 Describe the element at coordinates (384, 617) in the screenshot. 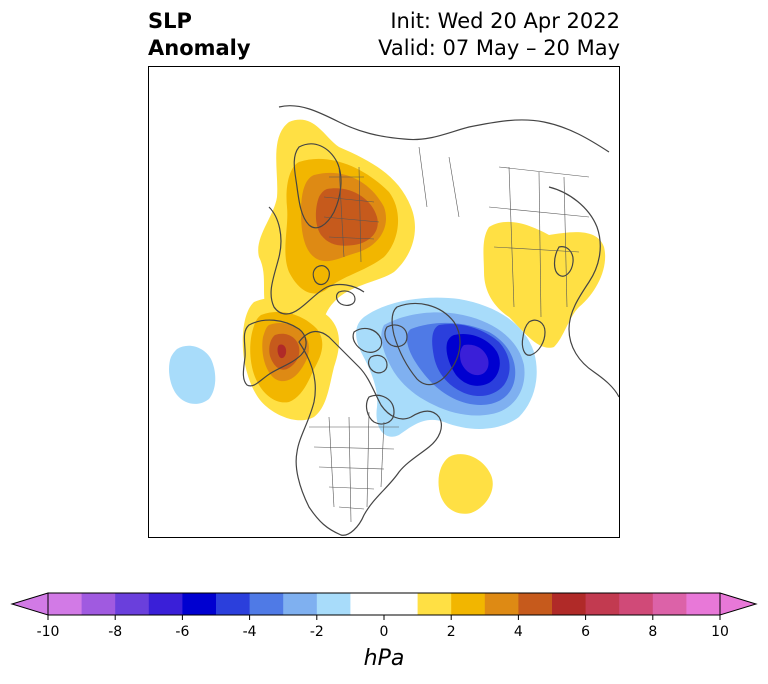

I see `colorbar-ticks` at that location.